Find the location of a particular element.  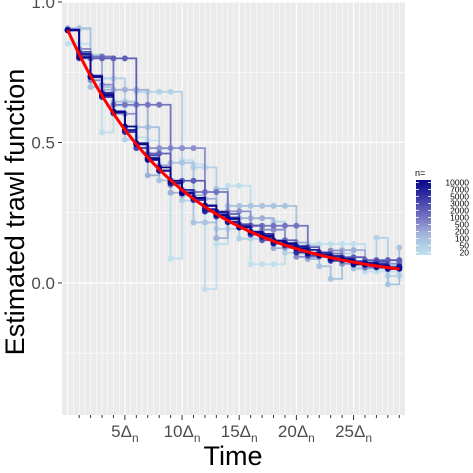

y-axis-label: Estimated trawl function is located at coordinates (15, 212).